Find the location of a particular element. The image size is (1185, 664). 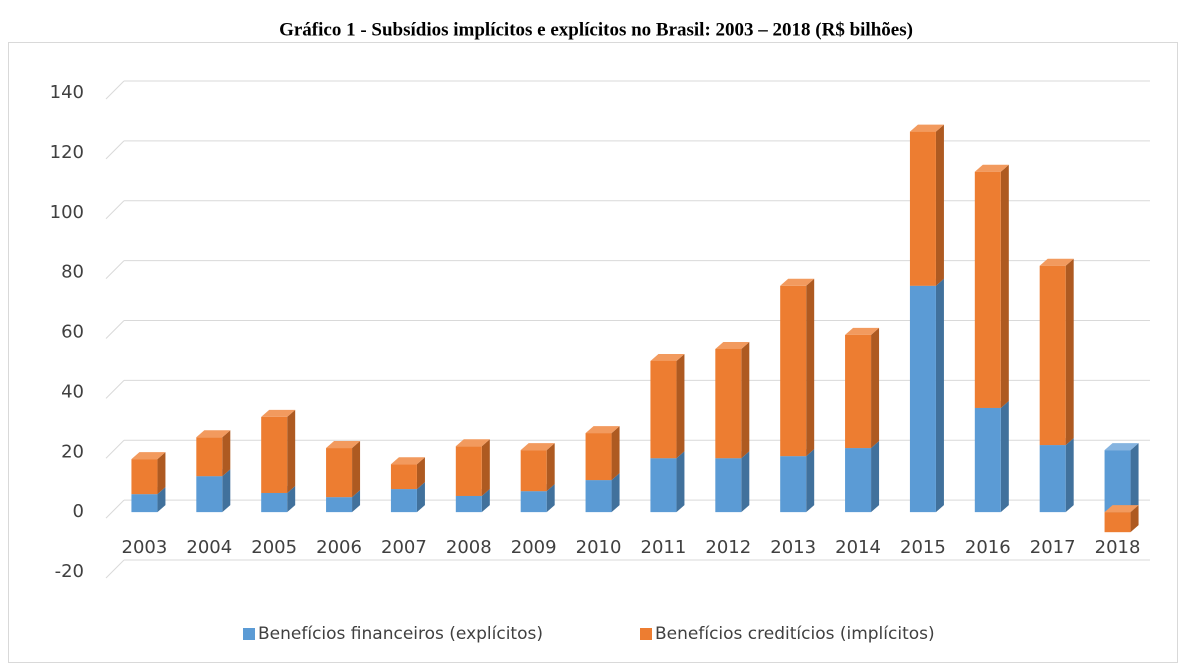

x-tick-label: 2012 is located at coordinates (728, 547).